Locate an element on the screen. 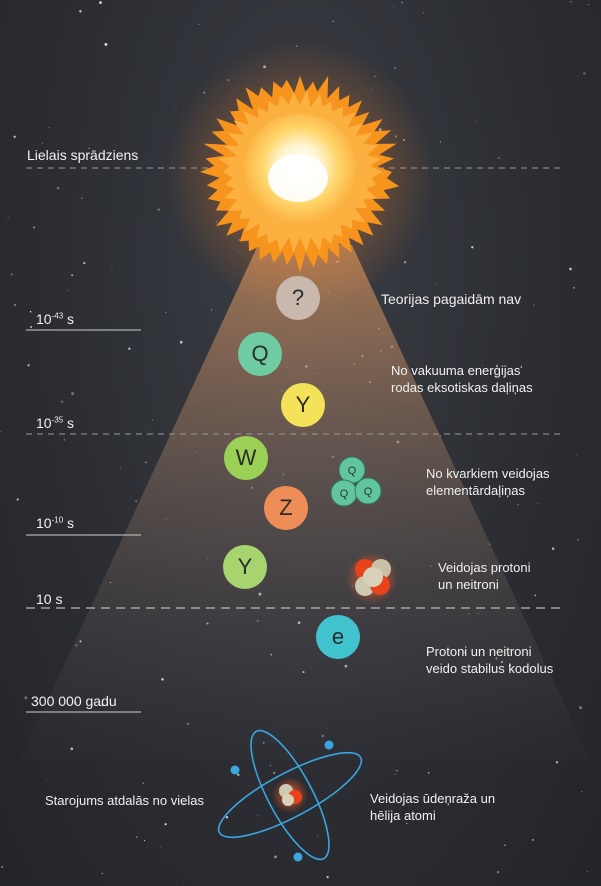  desc-radiation: Starojums atdalās no vielas is located at coordinates (124, 800).